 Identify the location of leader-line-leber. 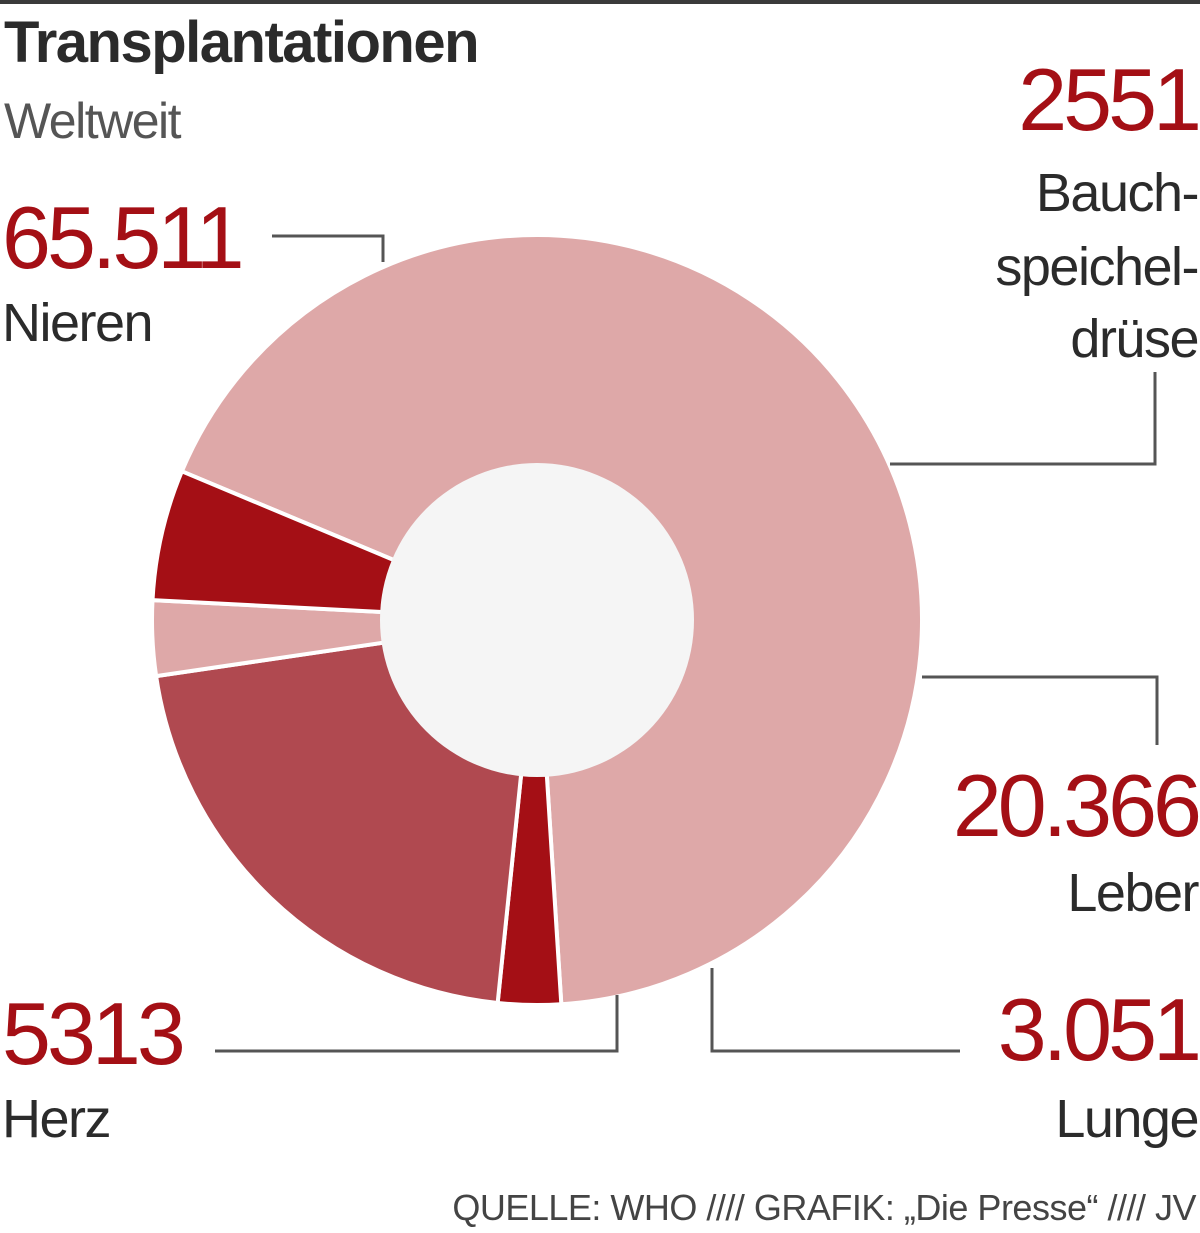
(1040, 710).